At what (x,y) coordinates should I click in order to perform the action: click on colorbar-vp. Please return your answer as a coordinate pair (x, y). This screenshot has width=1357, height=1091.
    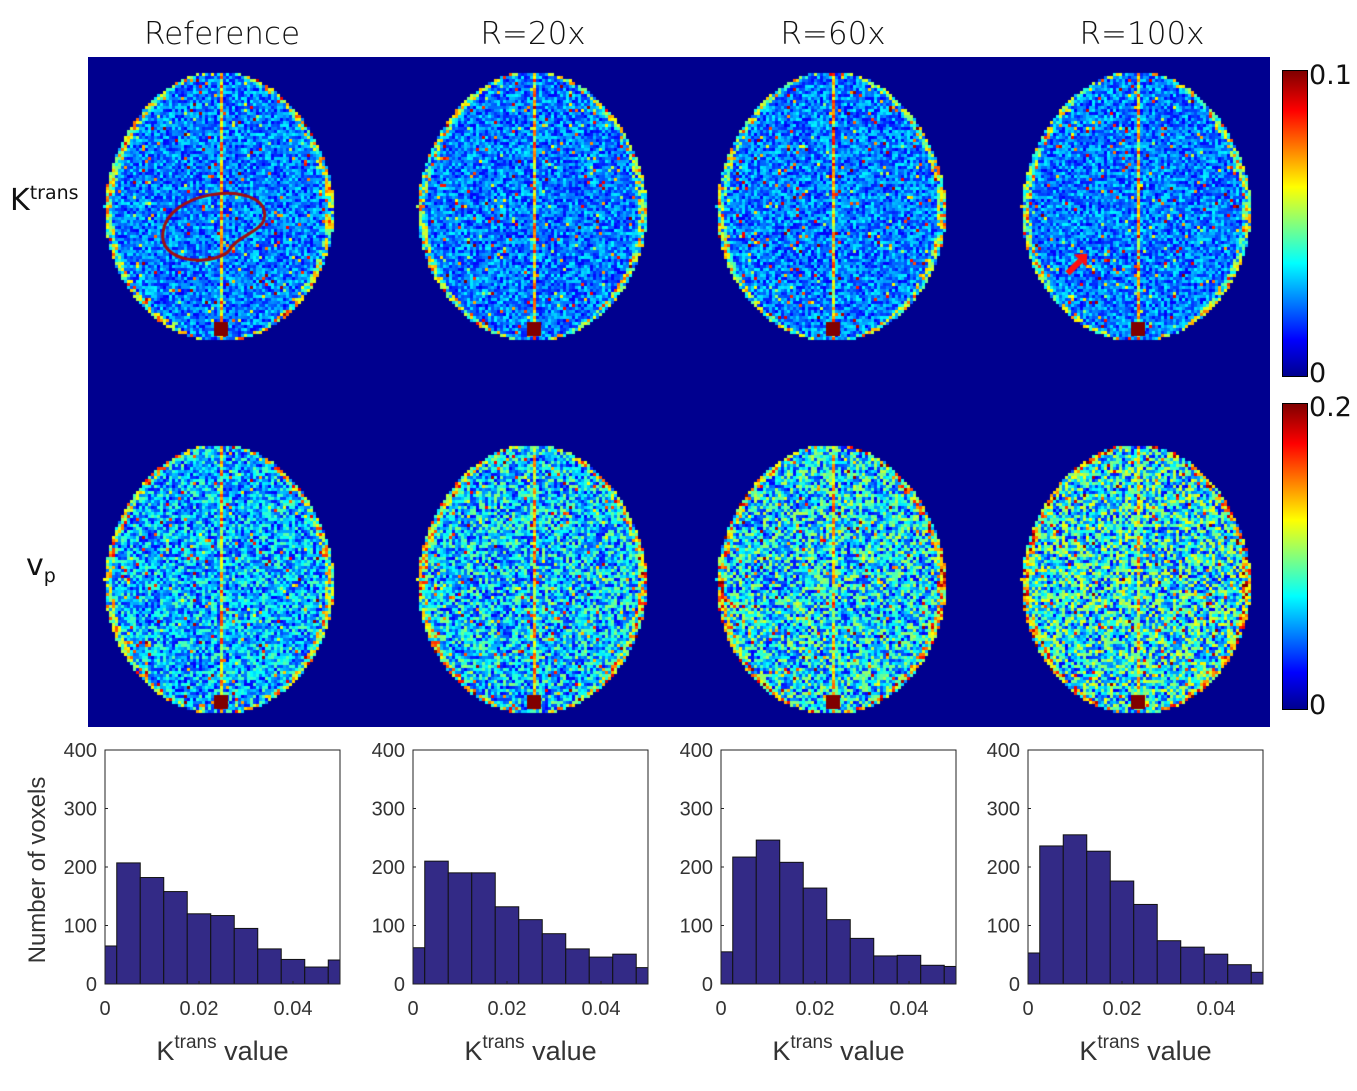
    Looking at the image, I should click on (1295, 556).